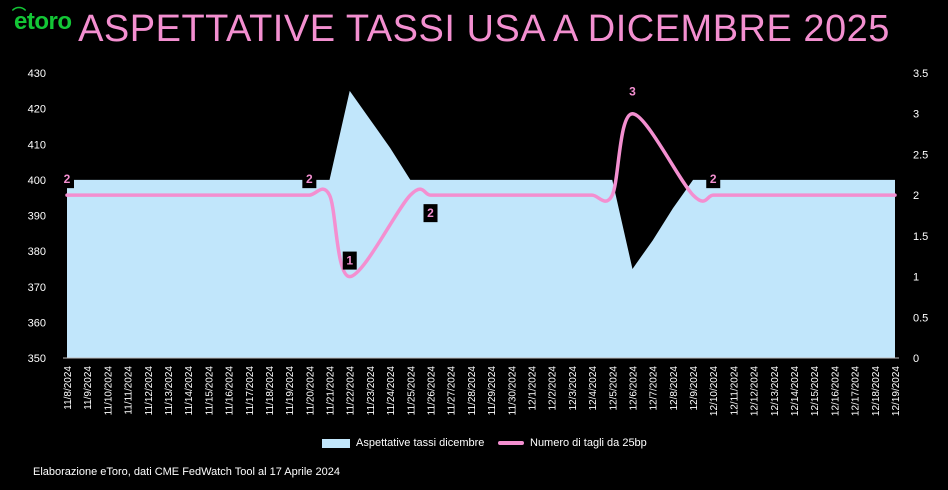  I want to click on x-tick-label: 11/15/2024, so click(209, 391).